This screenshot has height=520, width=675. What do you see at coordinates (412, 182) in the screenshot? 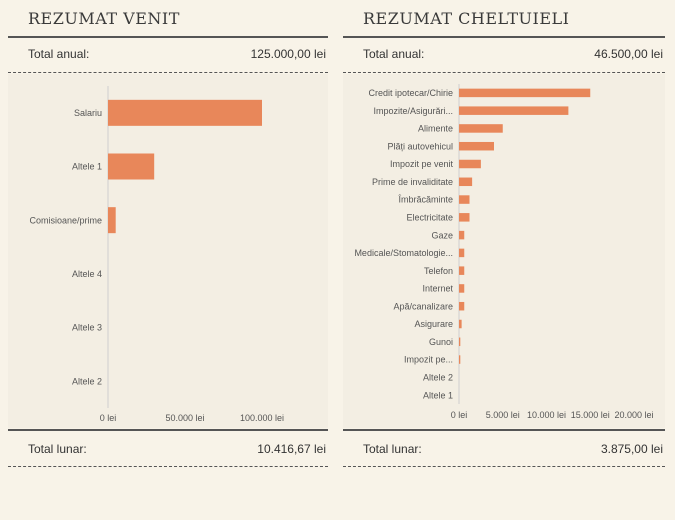
I see `category-label: Prime de invaliditate` at bounding box center [412, 182].